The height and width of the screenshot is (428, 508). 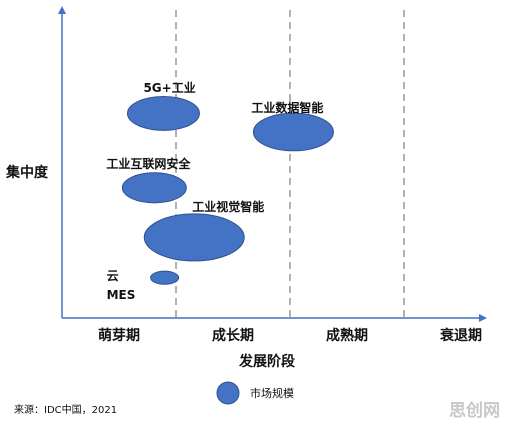 I want to click on bubble-label: 5G+工业, so click(x=169, y=88).